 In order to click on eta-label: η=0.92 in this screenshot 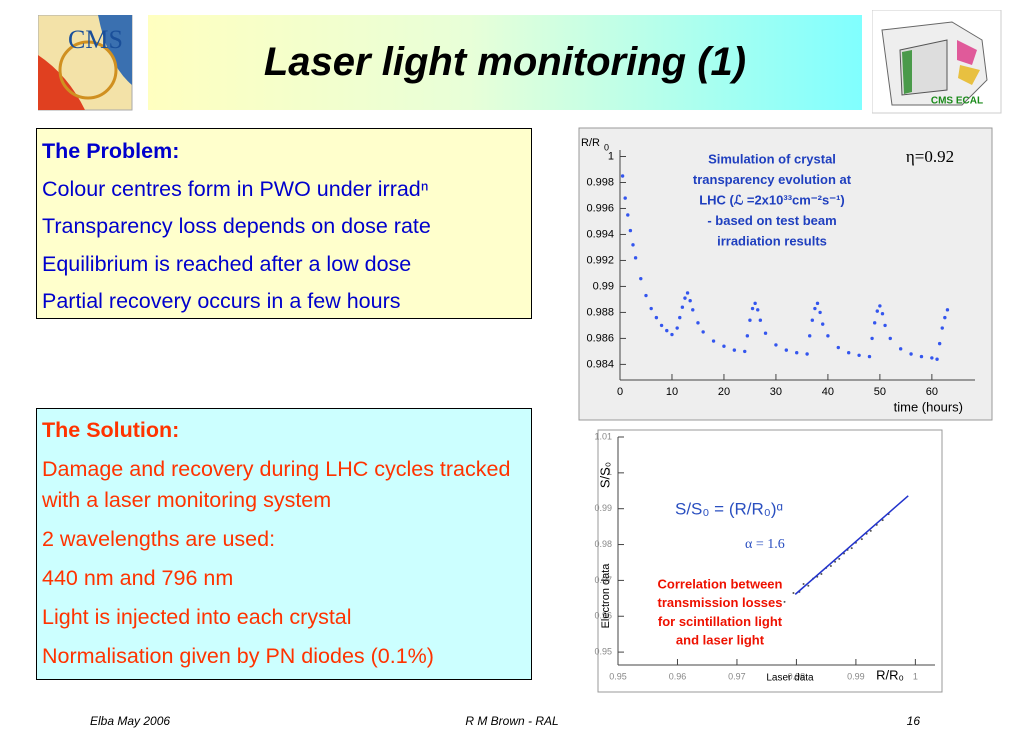, I will do `click(930, 156)`.